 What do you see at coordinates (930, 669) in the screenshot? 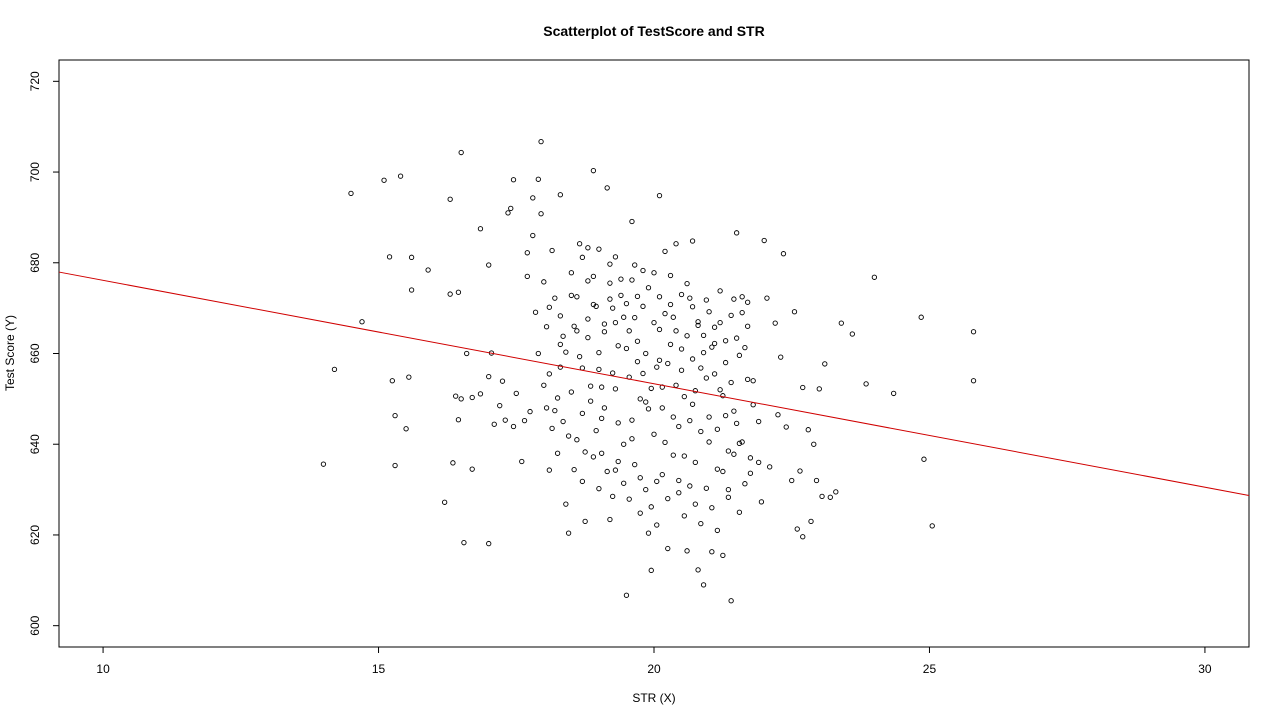
I see `x-tick-label: 25` at bounding box center [930, 669].